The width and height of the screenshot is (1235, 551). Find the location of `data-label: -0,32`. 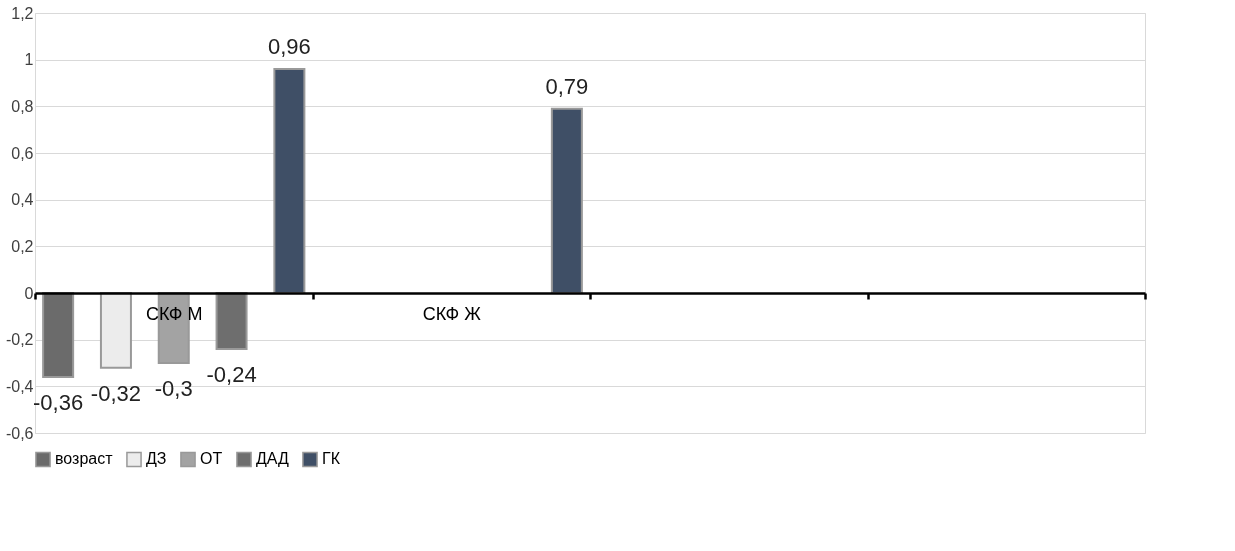

data-label: -0,32 is located at coordinates (116, 393).